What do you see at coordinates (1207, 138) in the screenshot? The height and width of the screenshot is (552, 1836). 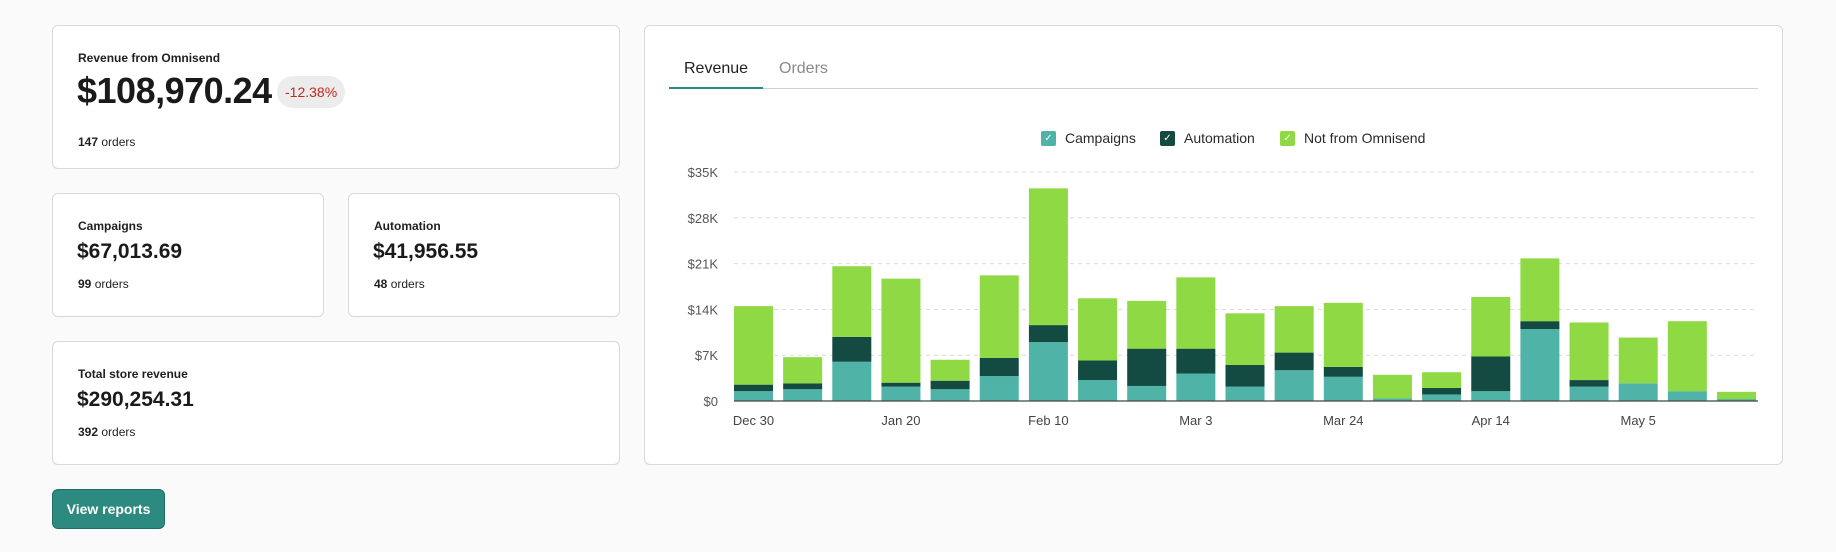 I see `legend-automation: ✓ Automation` at bounding box center [1207, 138].